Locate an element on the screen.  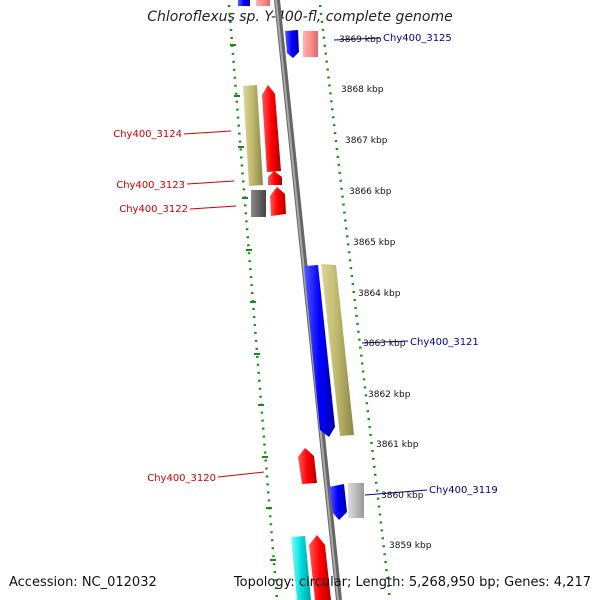
scale-tick-label: 3860 kbp is located at coordinates (402, 496).